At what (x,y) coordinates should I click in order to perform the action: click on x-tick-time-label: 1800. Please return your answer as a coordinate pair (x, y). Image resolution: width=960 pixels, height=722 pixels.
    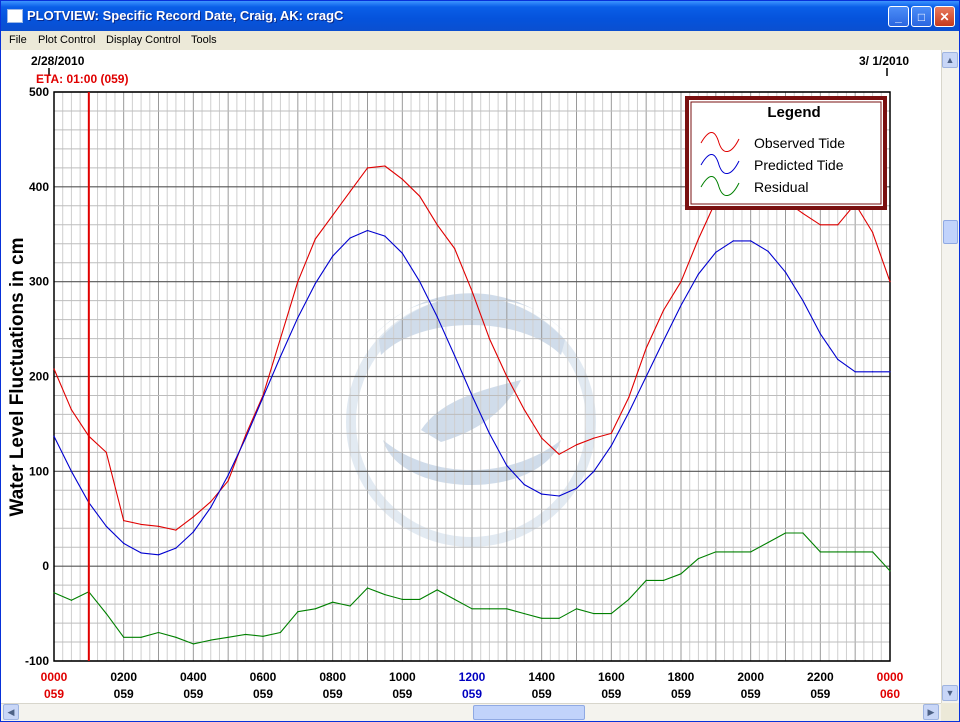
    Looking at the image, I should click on (681, 677).